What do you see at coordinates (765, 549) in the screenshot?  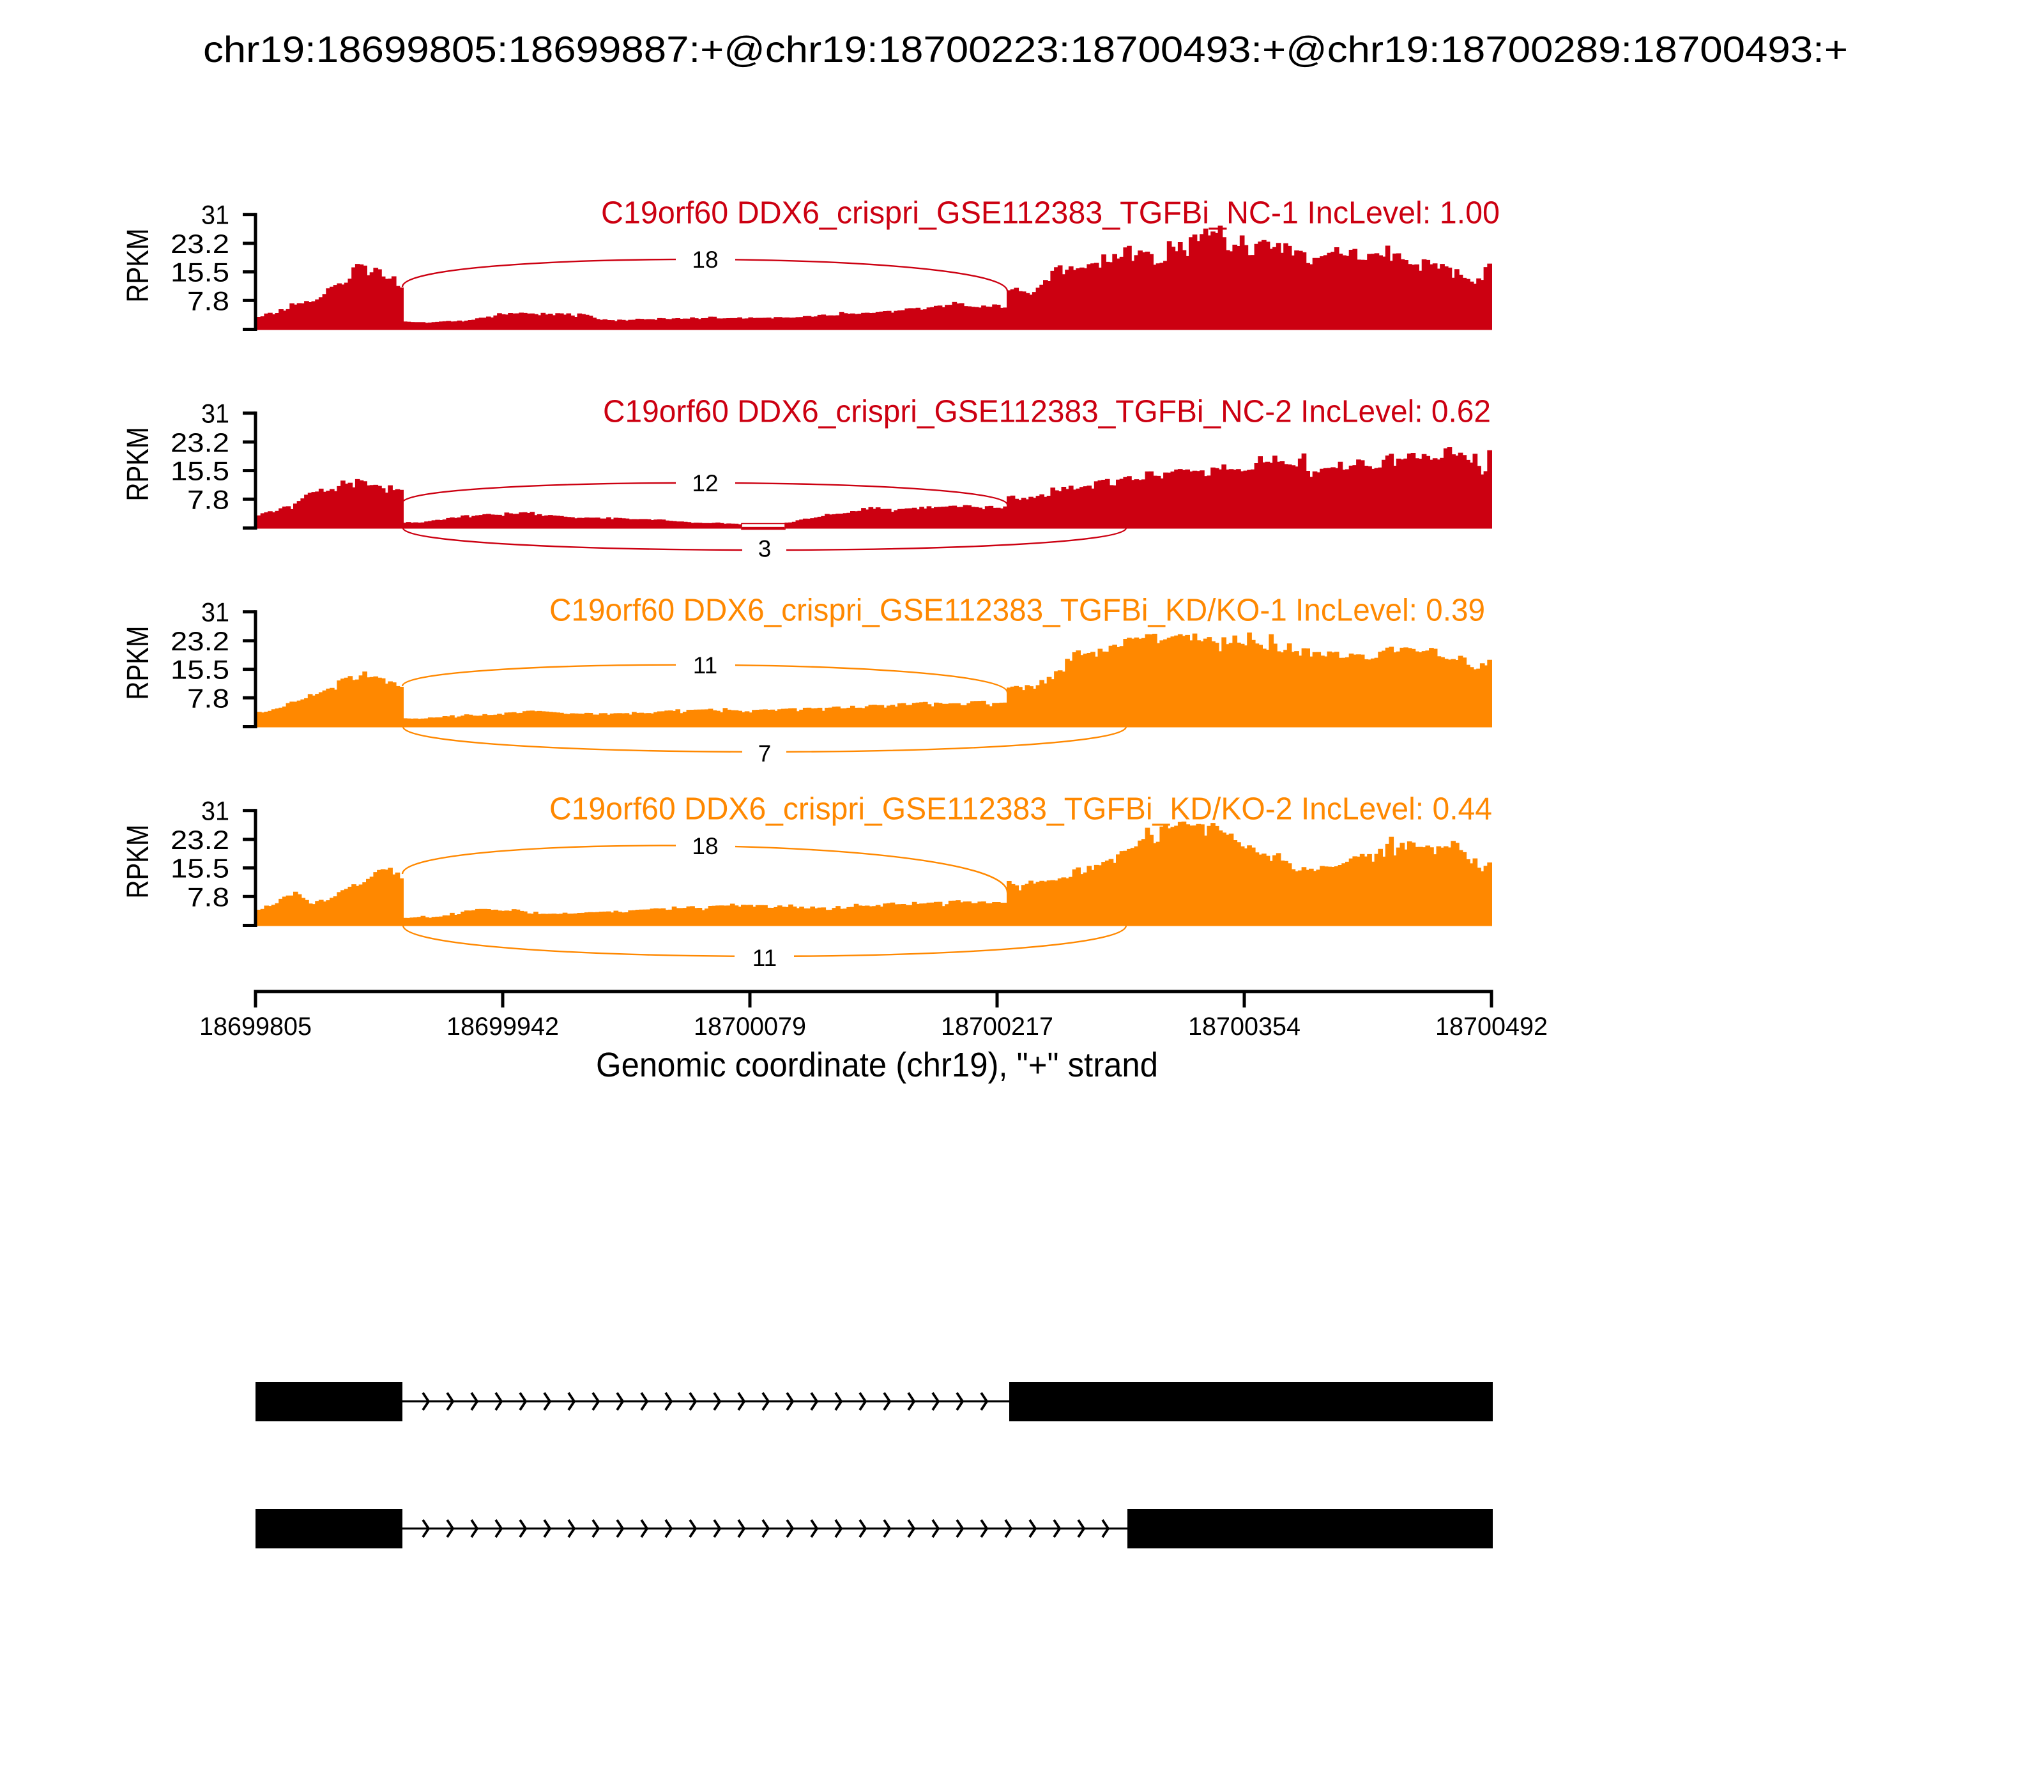 I see `svg-text: 3` at bounding box center [765, 549].